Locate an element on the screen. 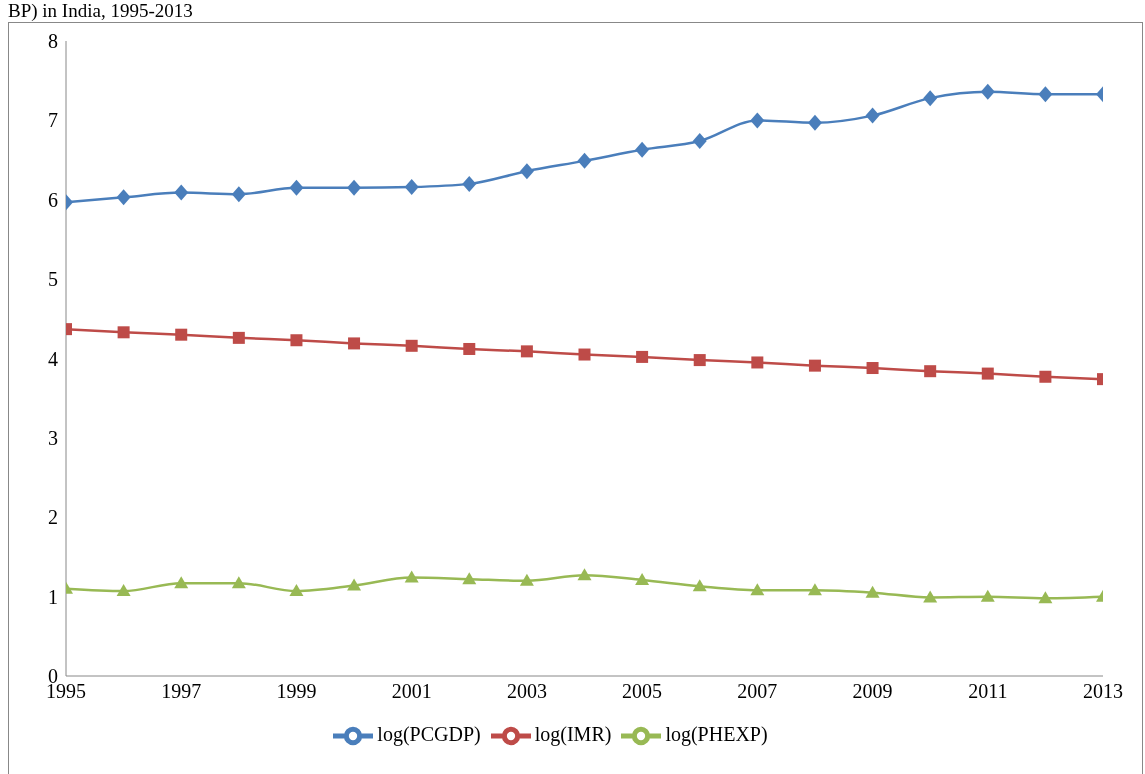 This screenshot has width=1145, height=774. y-tick-label: 6 is located at coordinates (53, 199).